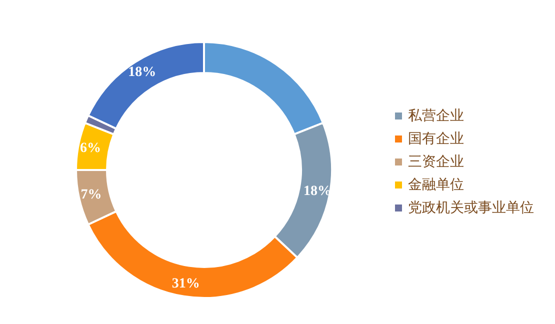 This screenshot has width=555, height=324. What do you see at coordinates (436, 162) in the screenshot?
I see `legend-label: 三资企业` at bounding box center [436, 162].